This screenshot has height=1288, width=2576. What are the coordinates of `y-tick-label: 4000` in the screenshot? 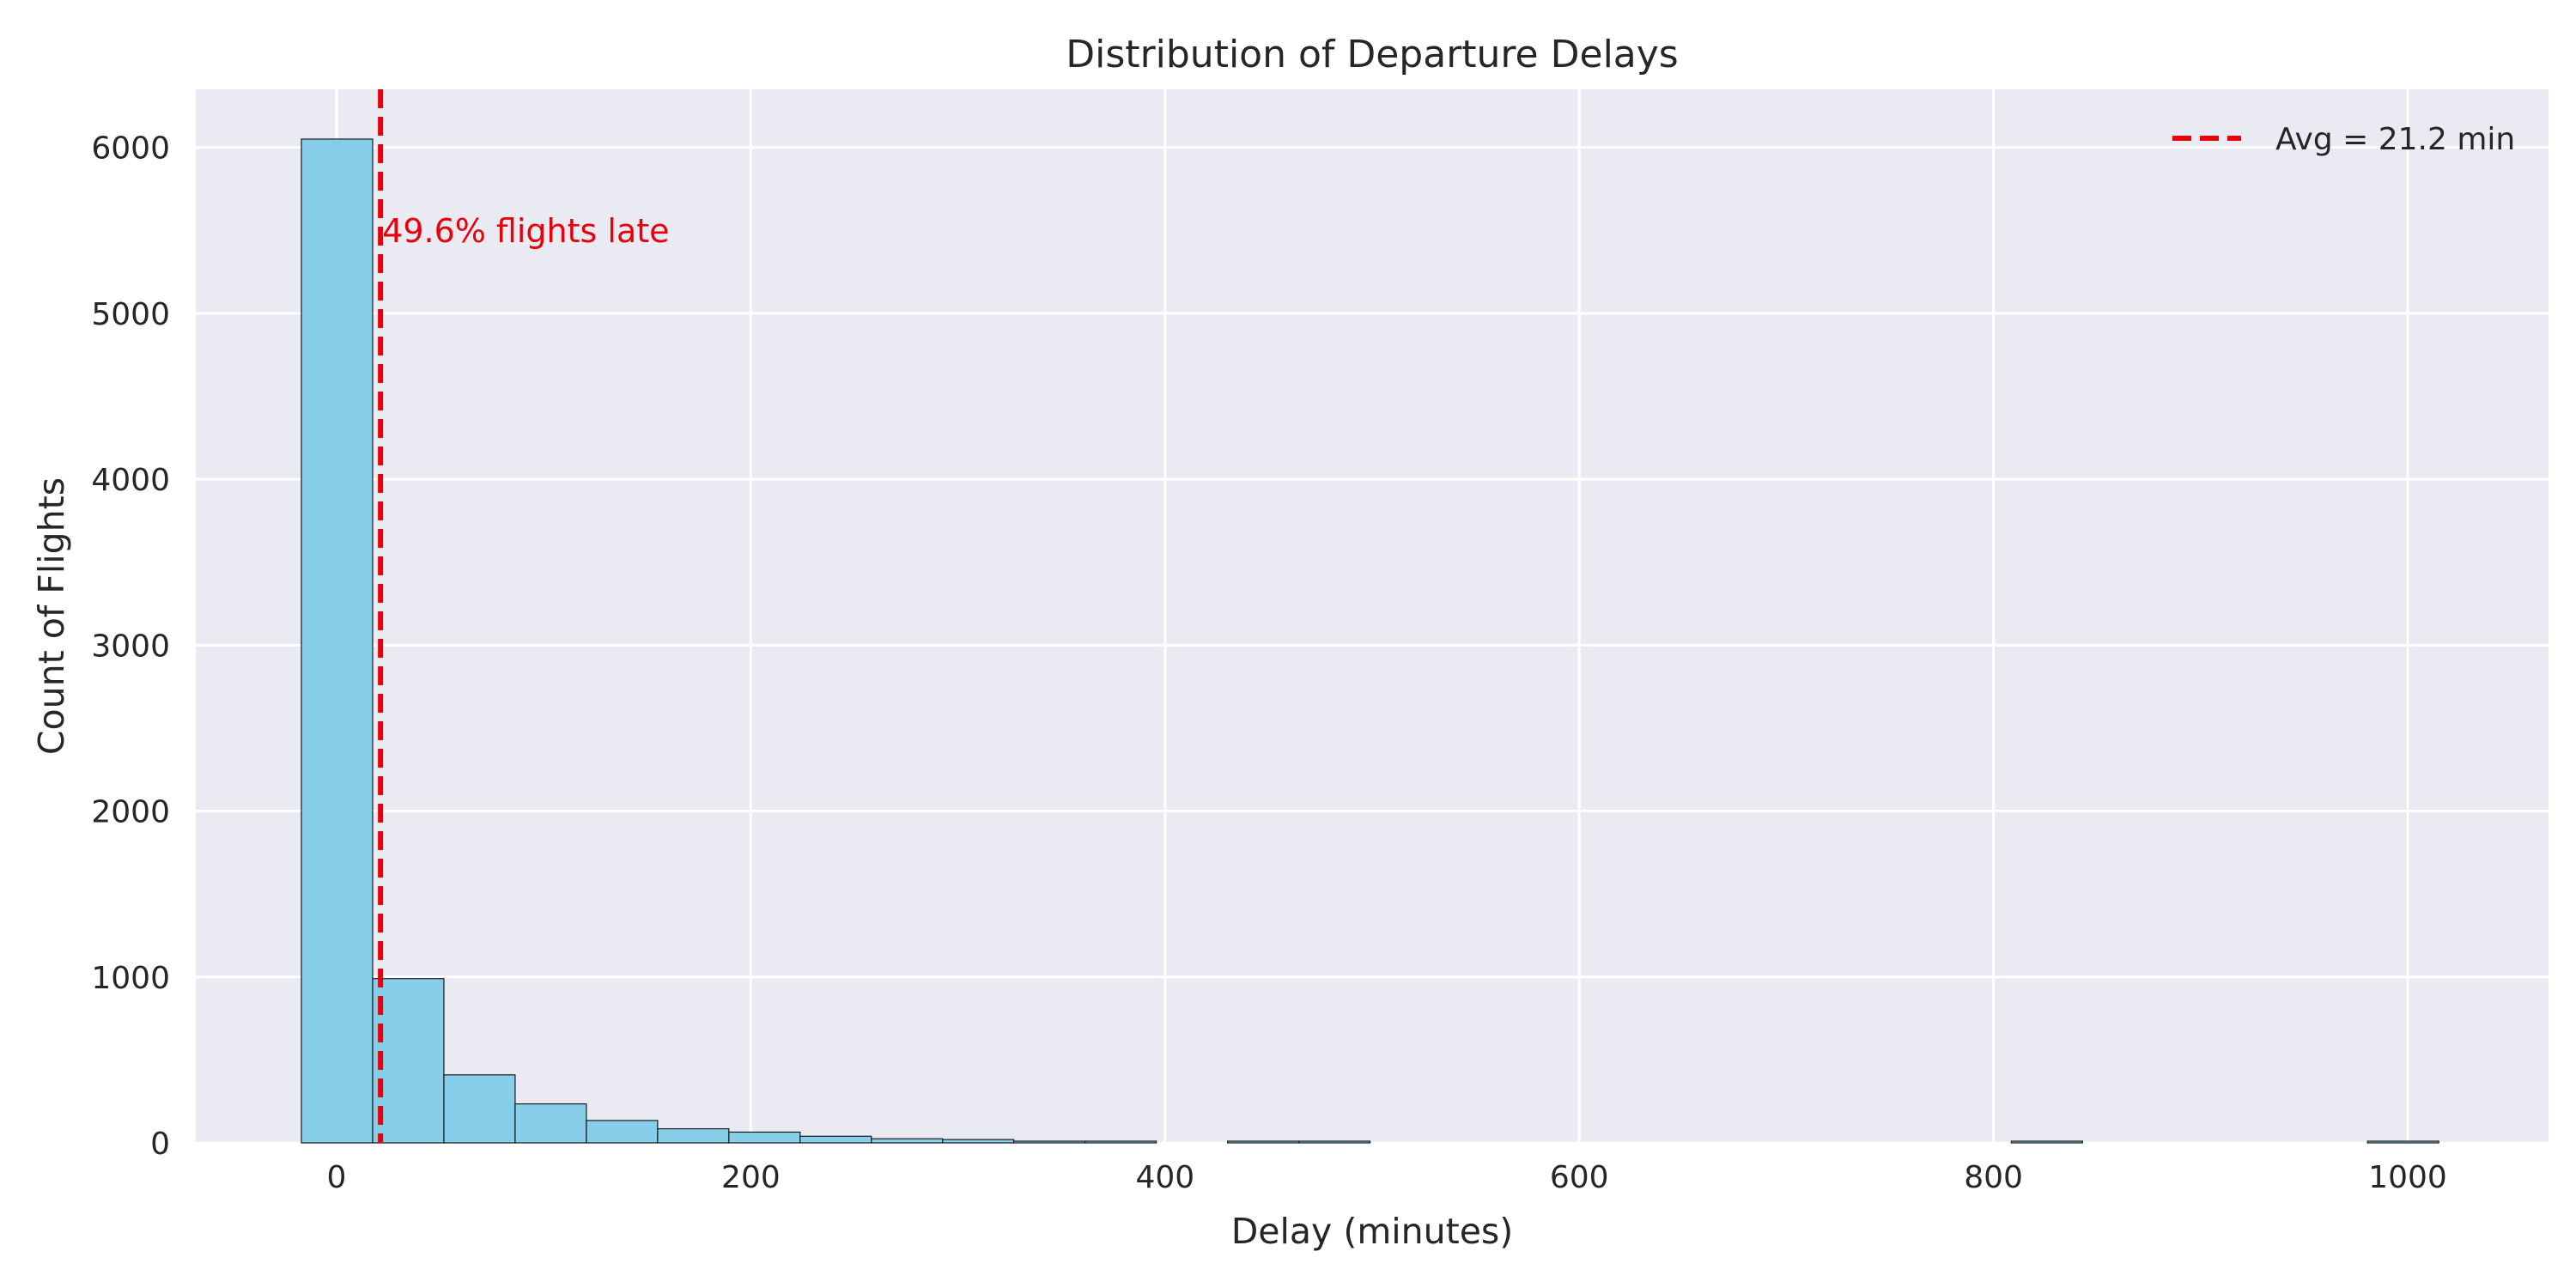 It's located at (130, 481).